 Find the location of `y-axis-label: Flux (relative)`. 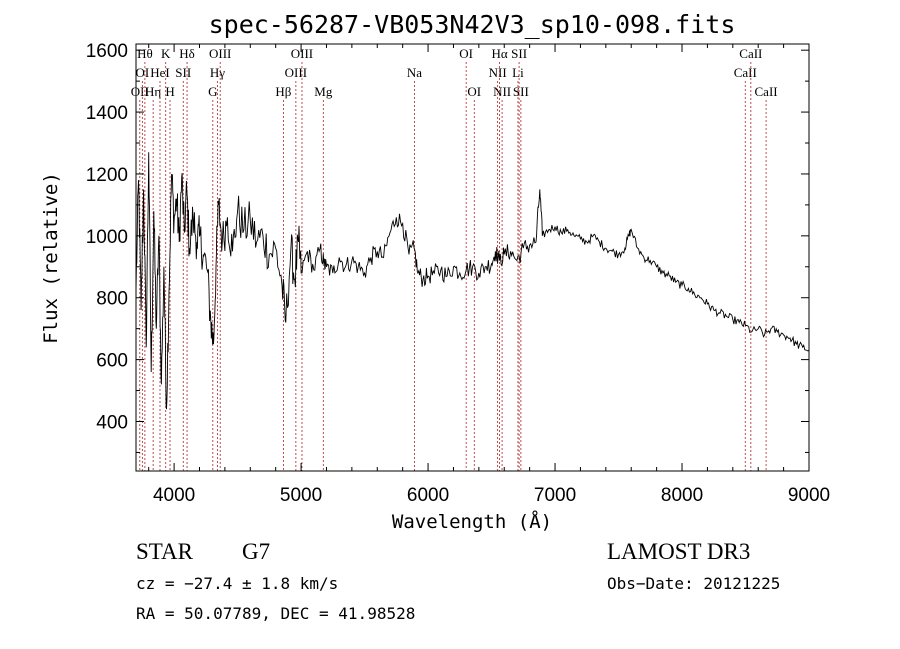

y-axis-label: Flux (relative) is located at coordinates (51, 258).